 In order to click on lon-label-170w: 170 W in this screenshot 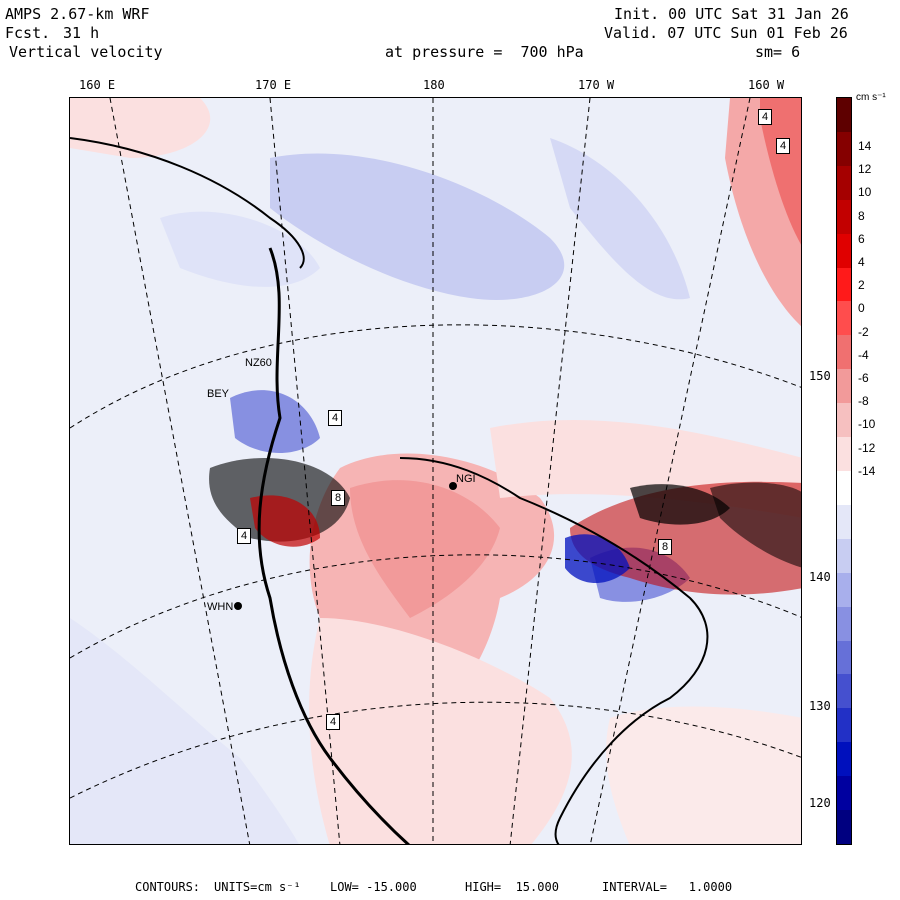, I will do `click(596, 85)`.